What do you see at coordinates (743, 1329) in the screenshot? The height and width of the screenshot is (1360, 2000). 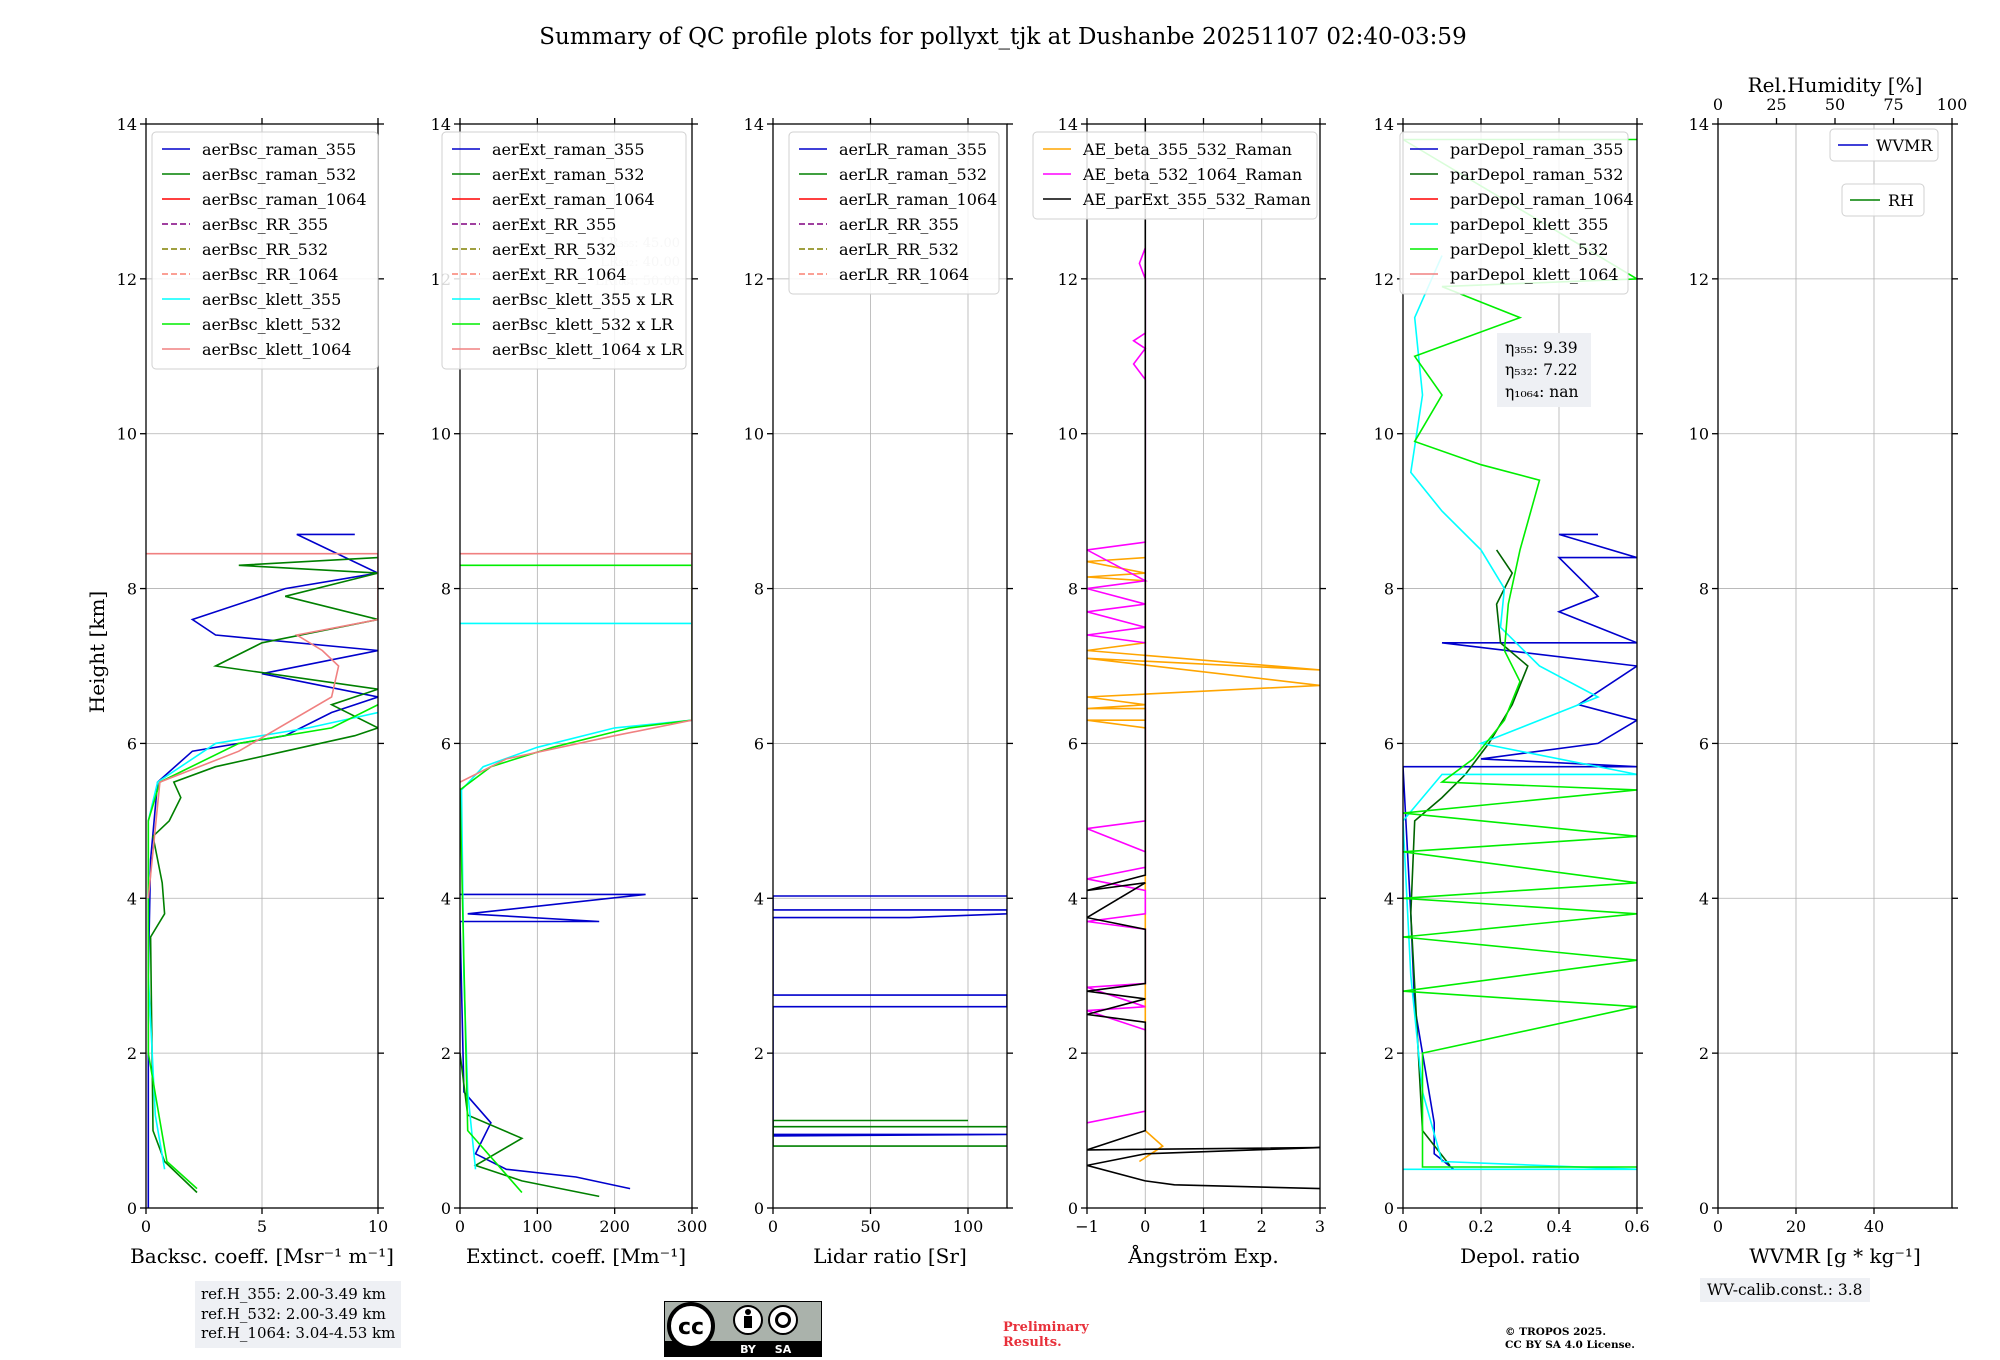 I see `cc-by-sa-logo: cc BY SA` at bounding box center [743, 1329].